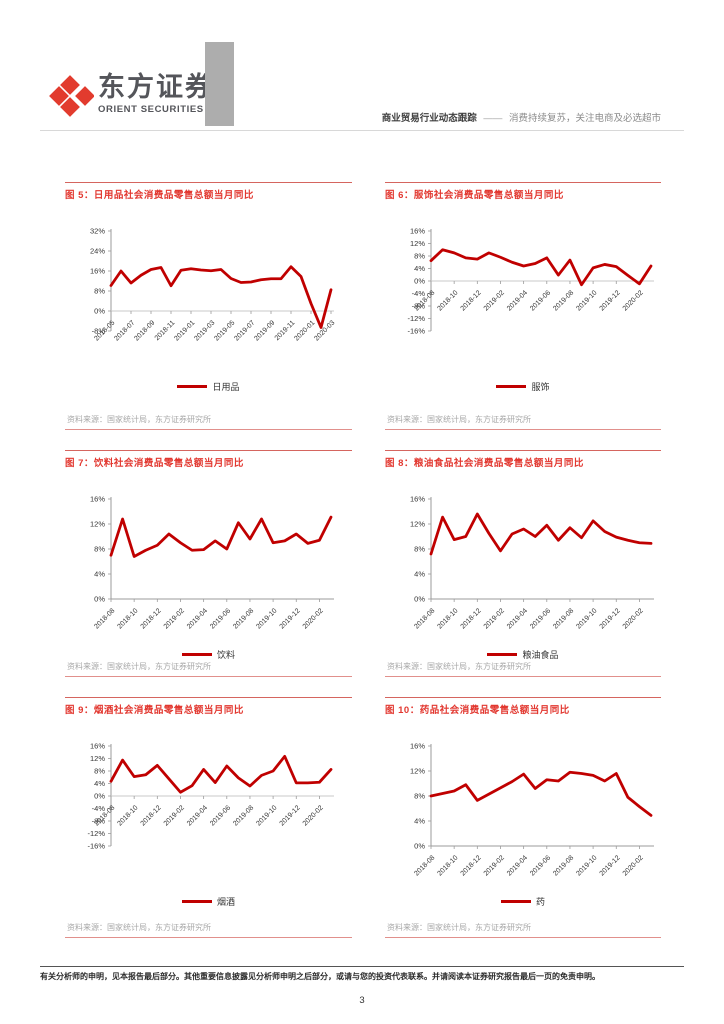 The image size is (724, 1024). Describe the element at coordinates (477, 710) in the screenshot. I see `figure-10-title: 图 10：药品社会消费品零售总额当月同比` at that location.